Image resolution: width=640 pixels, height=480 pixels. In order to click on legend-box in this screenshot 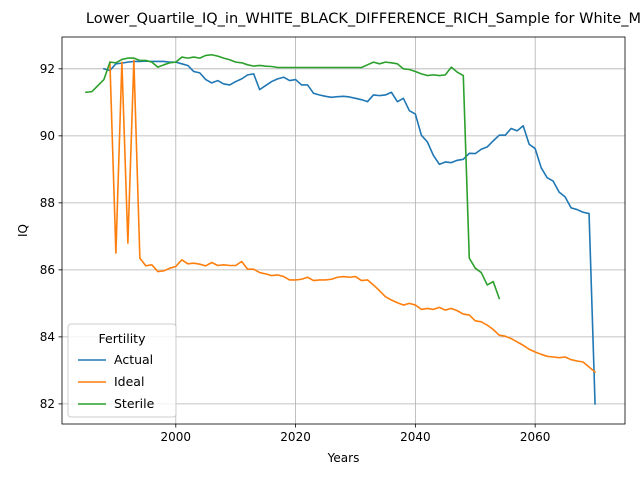, I will do `click(122, 370)`.